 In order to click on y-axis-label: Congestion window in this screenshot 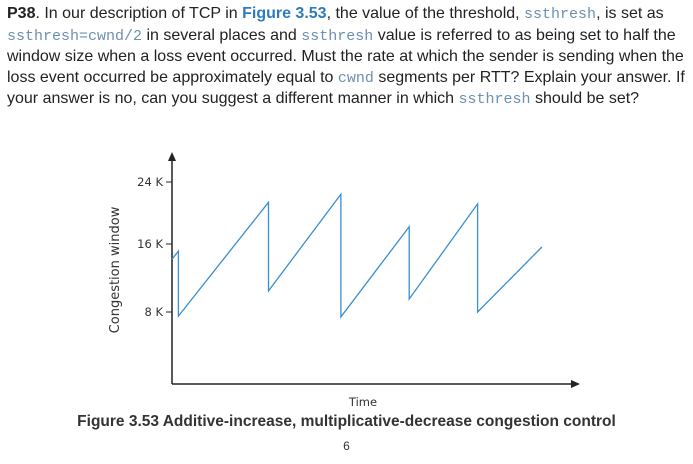, I will do `click(115, 269)`.